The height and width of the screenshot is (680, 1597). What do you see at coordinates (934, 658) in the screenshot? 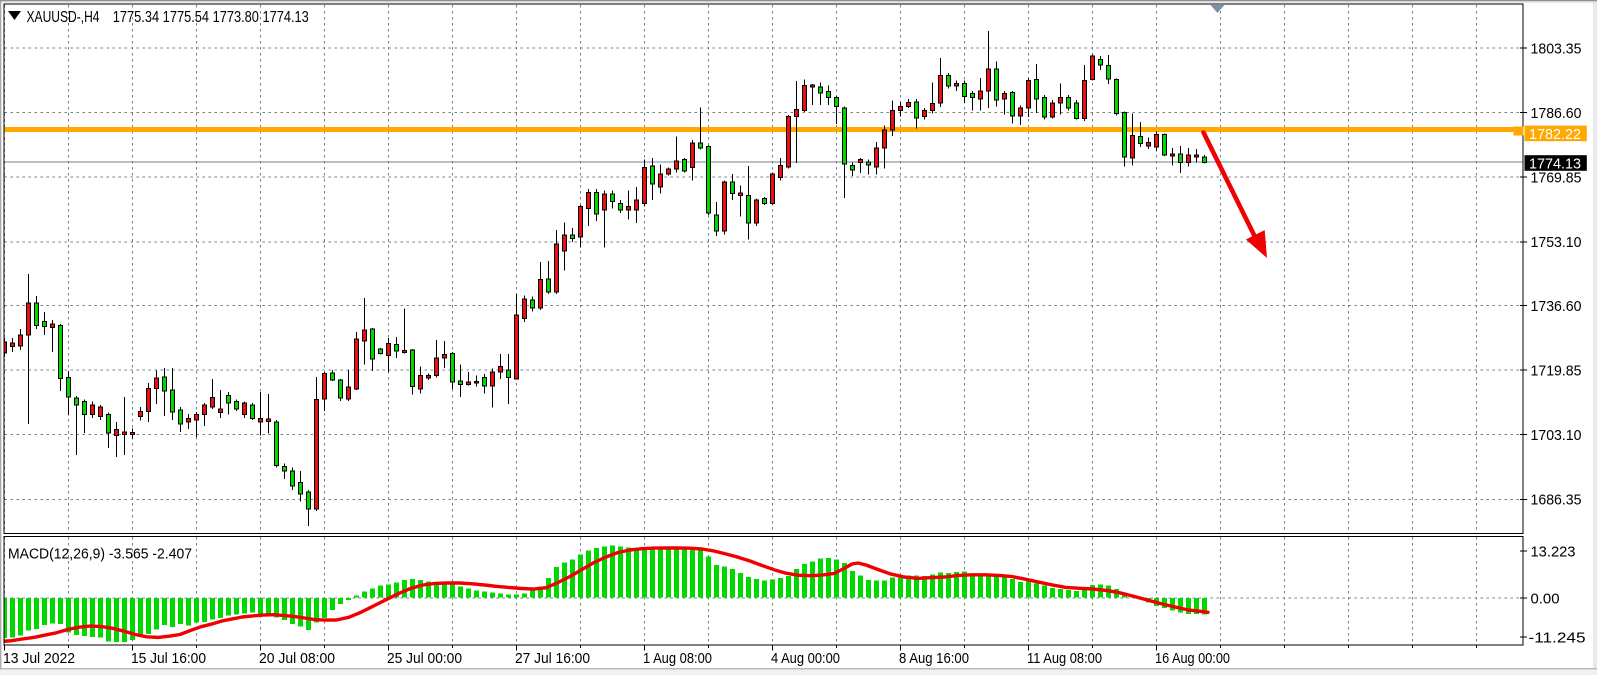
I see `svg-text: 8 Aug 16:00` at bounding box center [934, 658].